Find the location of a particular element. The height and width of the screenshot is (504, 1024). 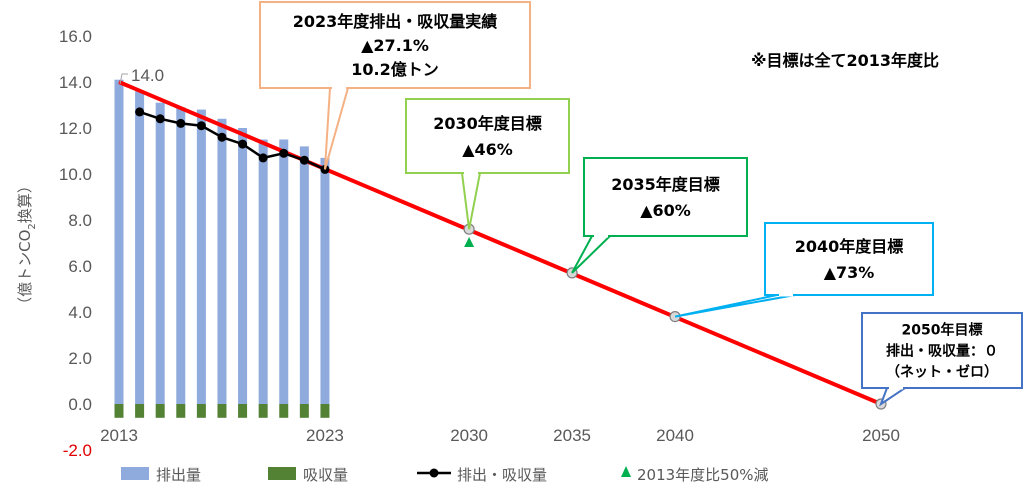

x-tick-label: 2023 is located at coordinates (325, 435).